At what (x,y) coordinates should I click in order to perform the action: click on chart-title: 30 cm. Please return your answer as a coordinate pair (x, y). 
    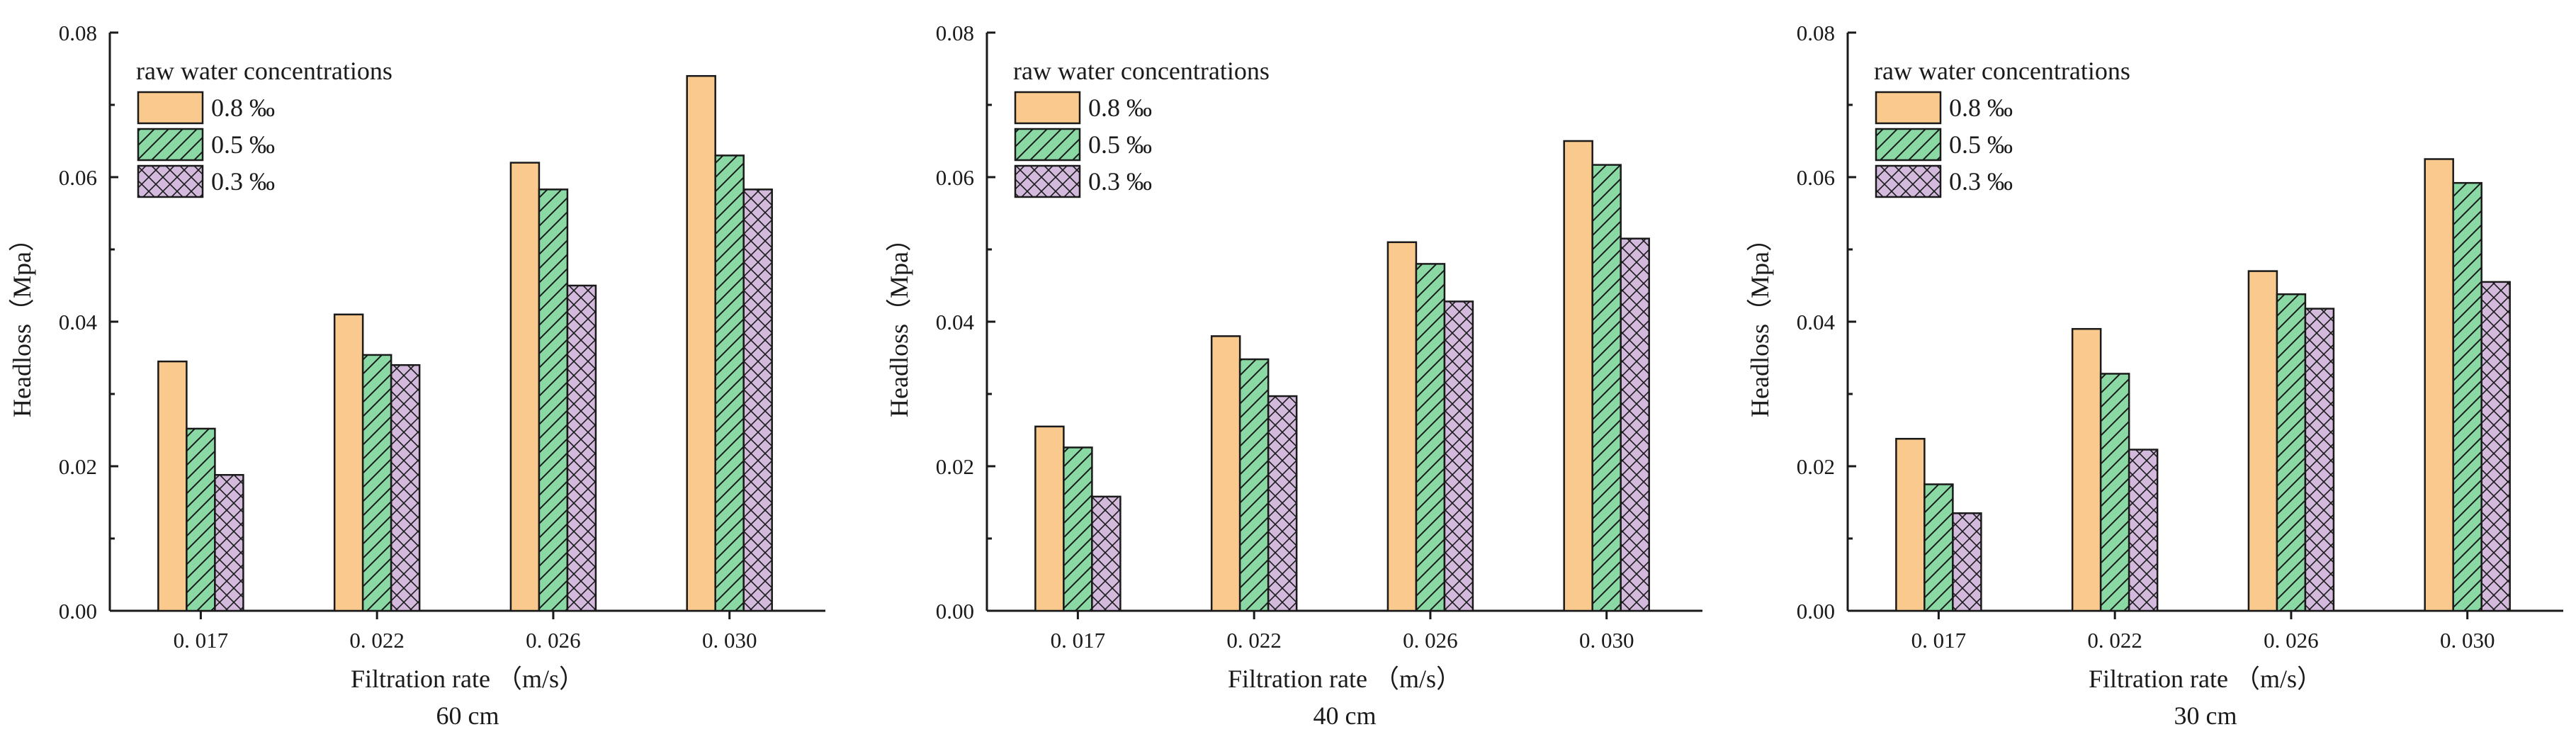
    Looking at the image, I should click on (2205, 715).